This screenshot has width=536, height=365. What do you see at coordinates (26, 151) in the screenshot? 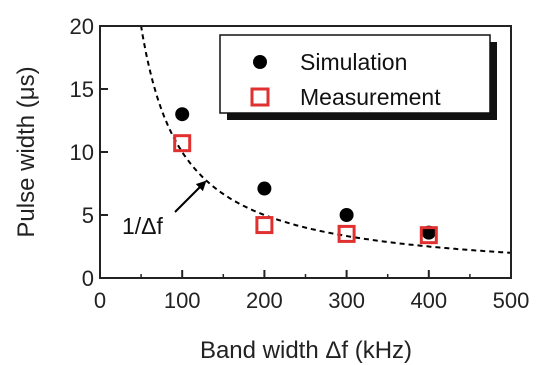
I see `y-axis-title: Pulse width (μs)` at bounding box center [26, 151].